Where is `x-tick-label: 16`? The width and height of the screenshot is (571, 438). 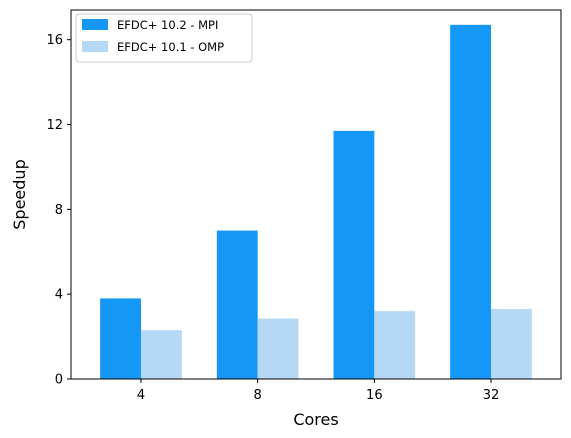
x-tick-label: 16 is located at coordinates (374, 395).